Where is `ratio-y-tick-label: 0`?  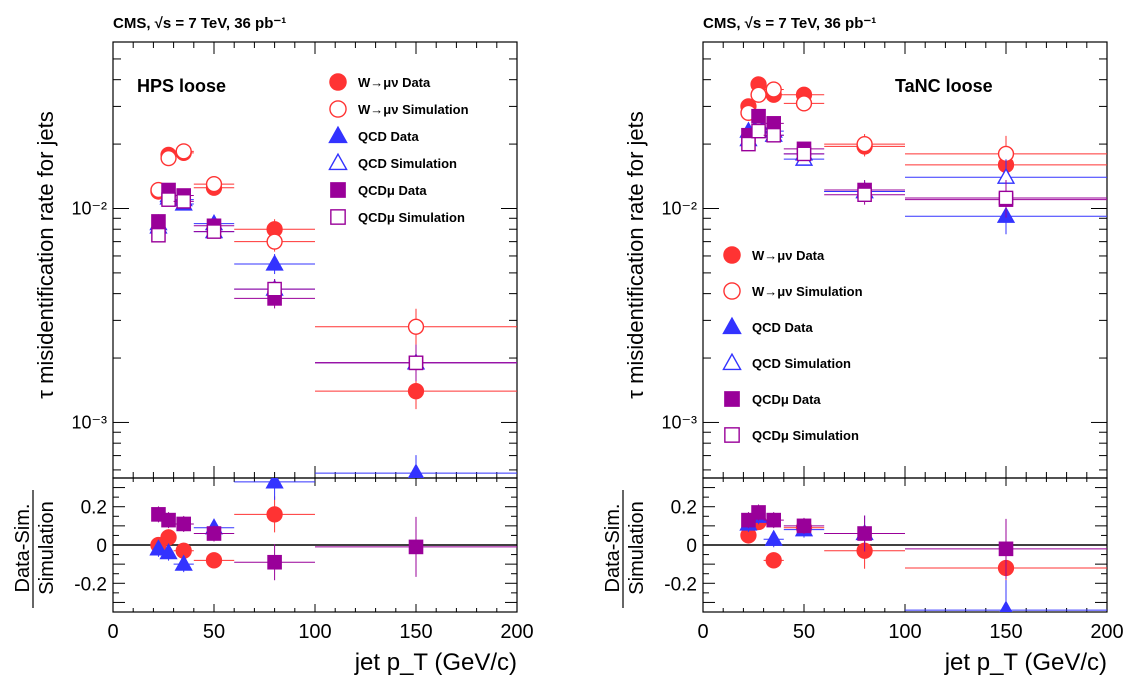 ratio-y-tick-label: 0 is located at coordinates (101, 546).